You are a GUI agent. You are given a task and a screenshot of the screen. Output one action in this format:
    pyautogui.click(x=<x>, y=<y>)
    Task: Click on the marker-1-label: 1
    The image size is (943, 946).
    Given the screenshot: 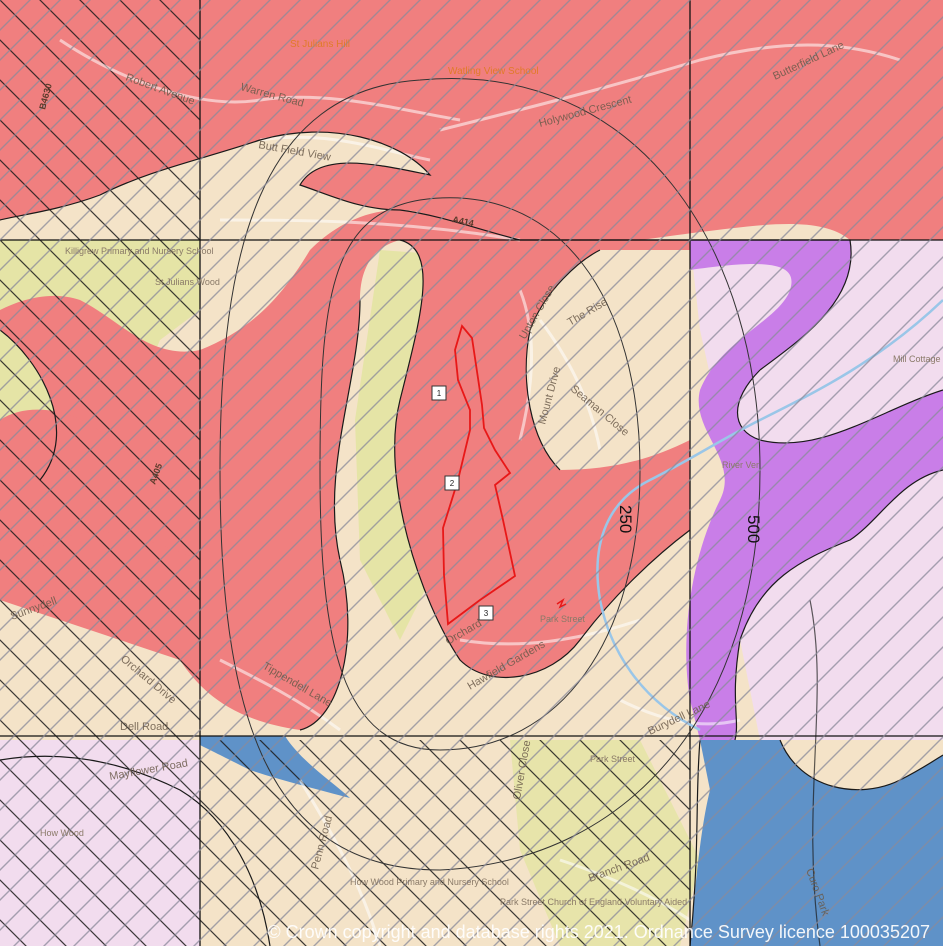 What is the action you would take?
    pyautogui.click(x=439, y=393)
    